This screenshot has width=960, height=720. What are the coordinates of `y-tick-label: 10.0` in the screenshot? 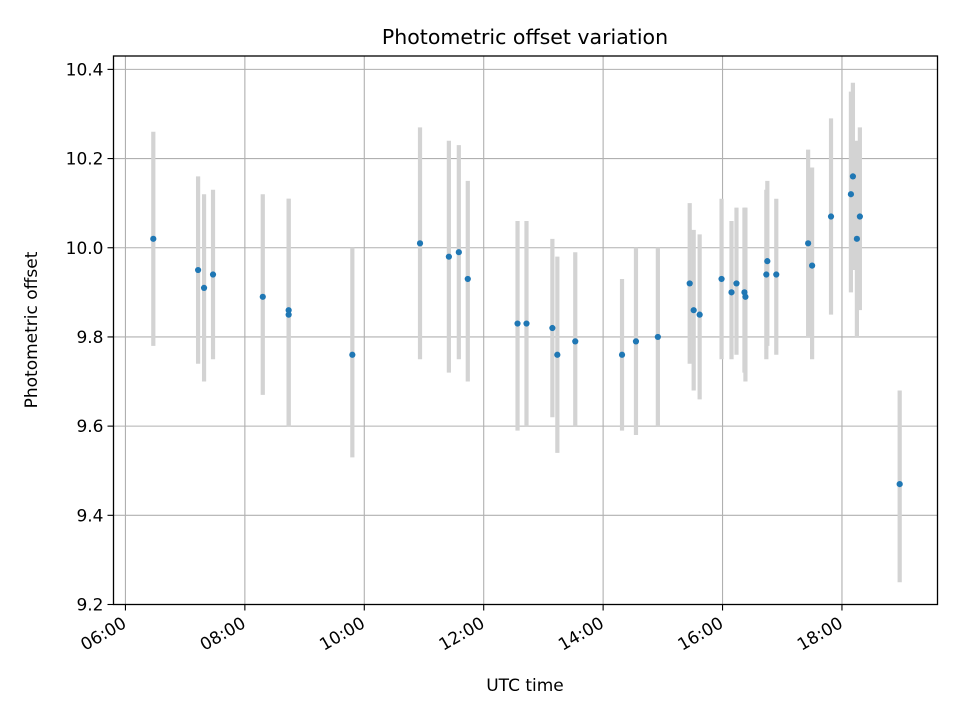 It's located at (85, 249).